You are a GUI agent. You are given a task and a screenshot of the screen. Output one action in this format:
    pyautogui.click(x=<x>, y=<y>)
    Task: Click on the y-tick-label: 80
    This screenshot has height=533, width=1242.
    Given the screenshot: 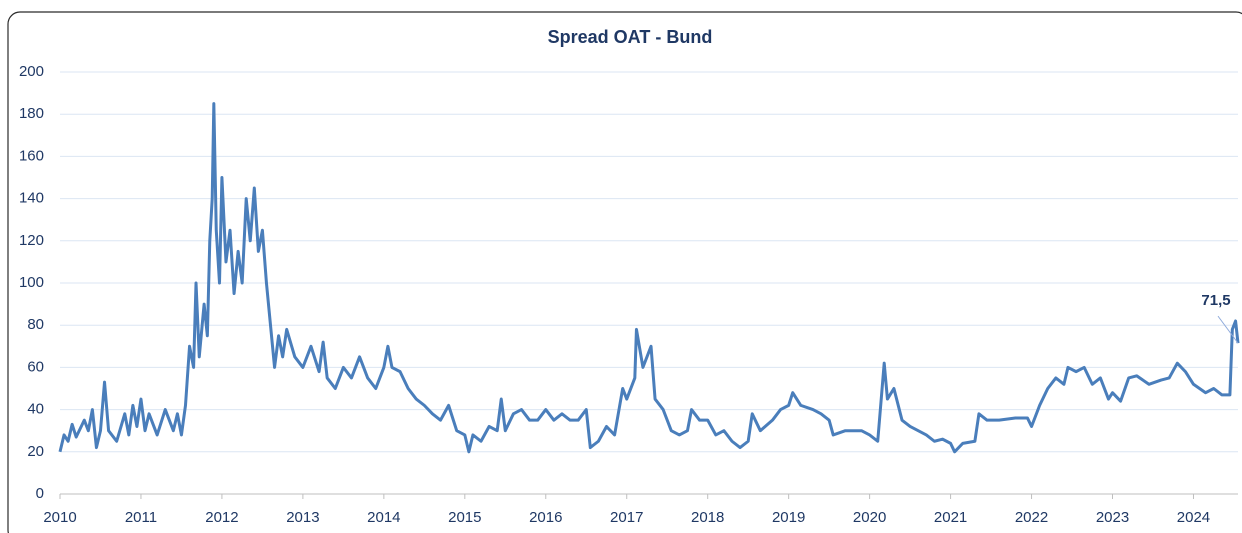 What is the action you would take?
    pyautogui.click(x=35, y=324)
    